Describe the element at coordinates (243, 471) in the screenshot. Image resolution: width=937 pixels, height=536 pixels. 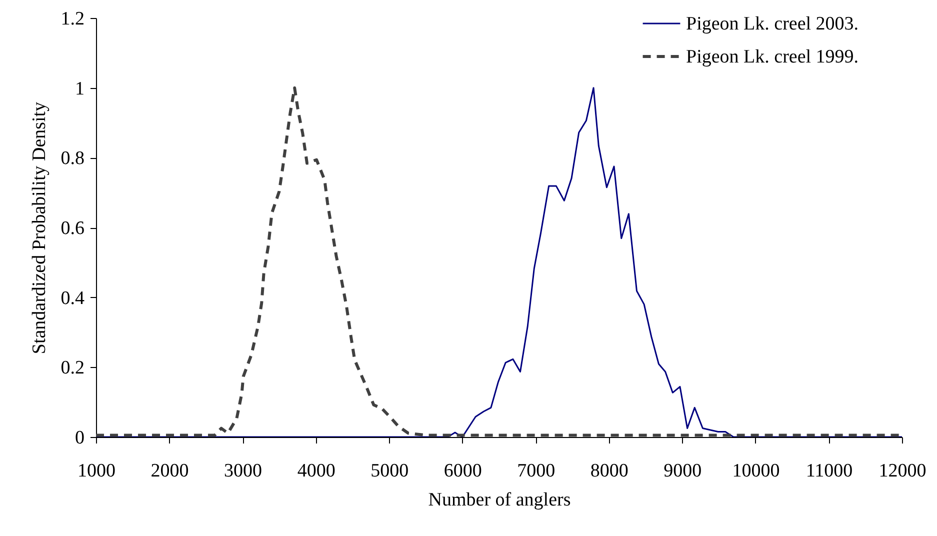
I see `x-tick-label: 3000` at that location.